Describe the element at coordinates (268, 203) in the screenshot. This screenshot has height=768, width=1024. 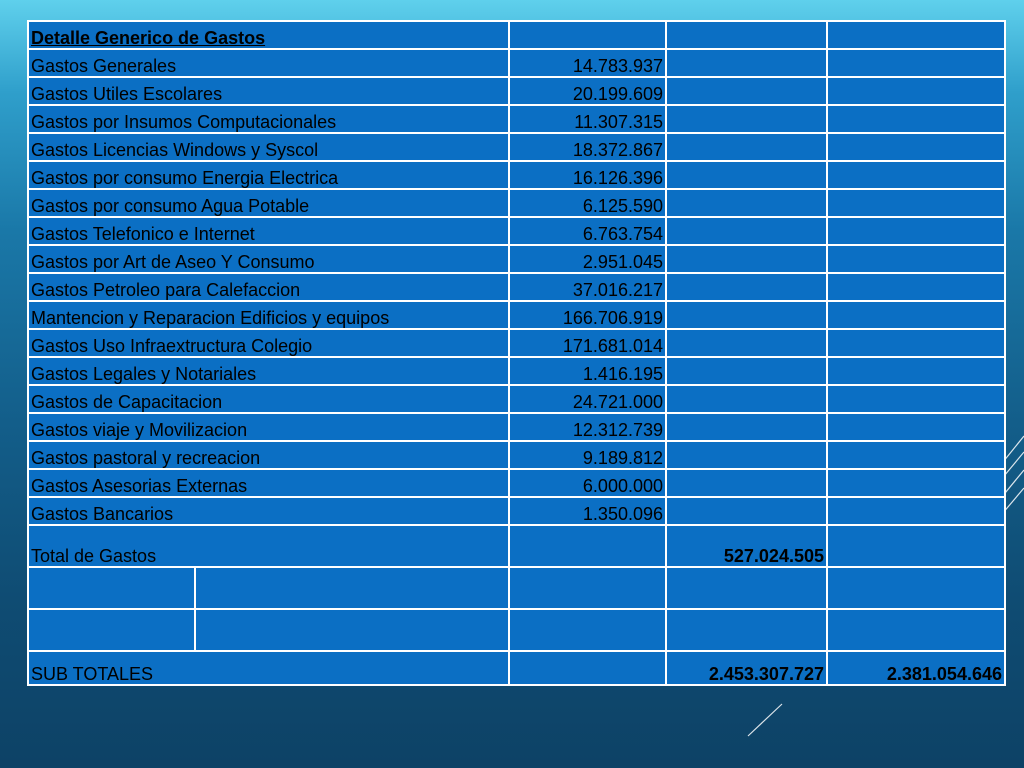
I see `expense-label: Gastos por consumo Agua Potable` at that location.